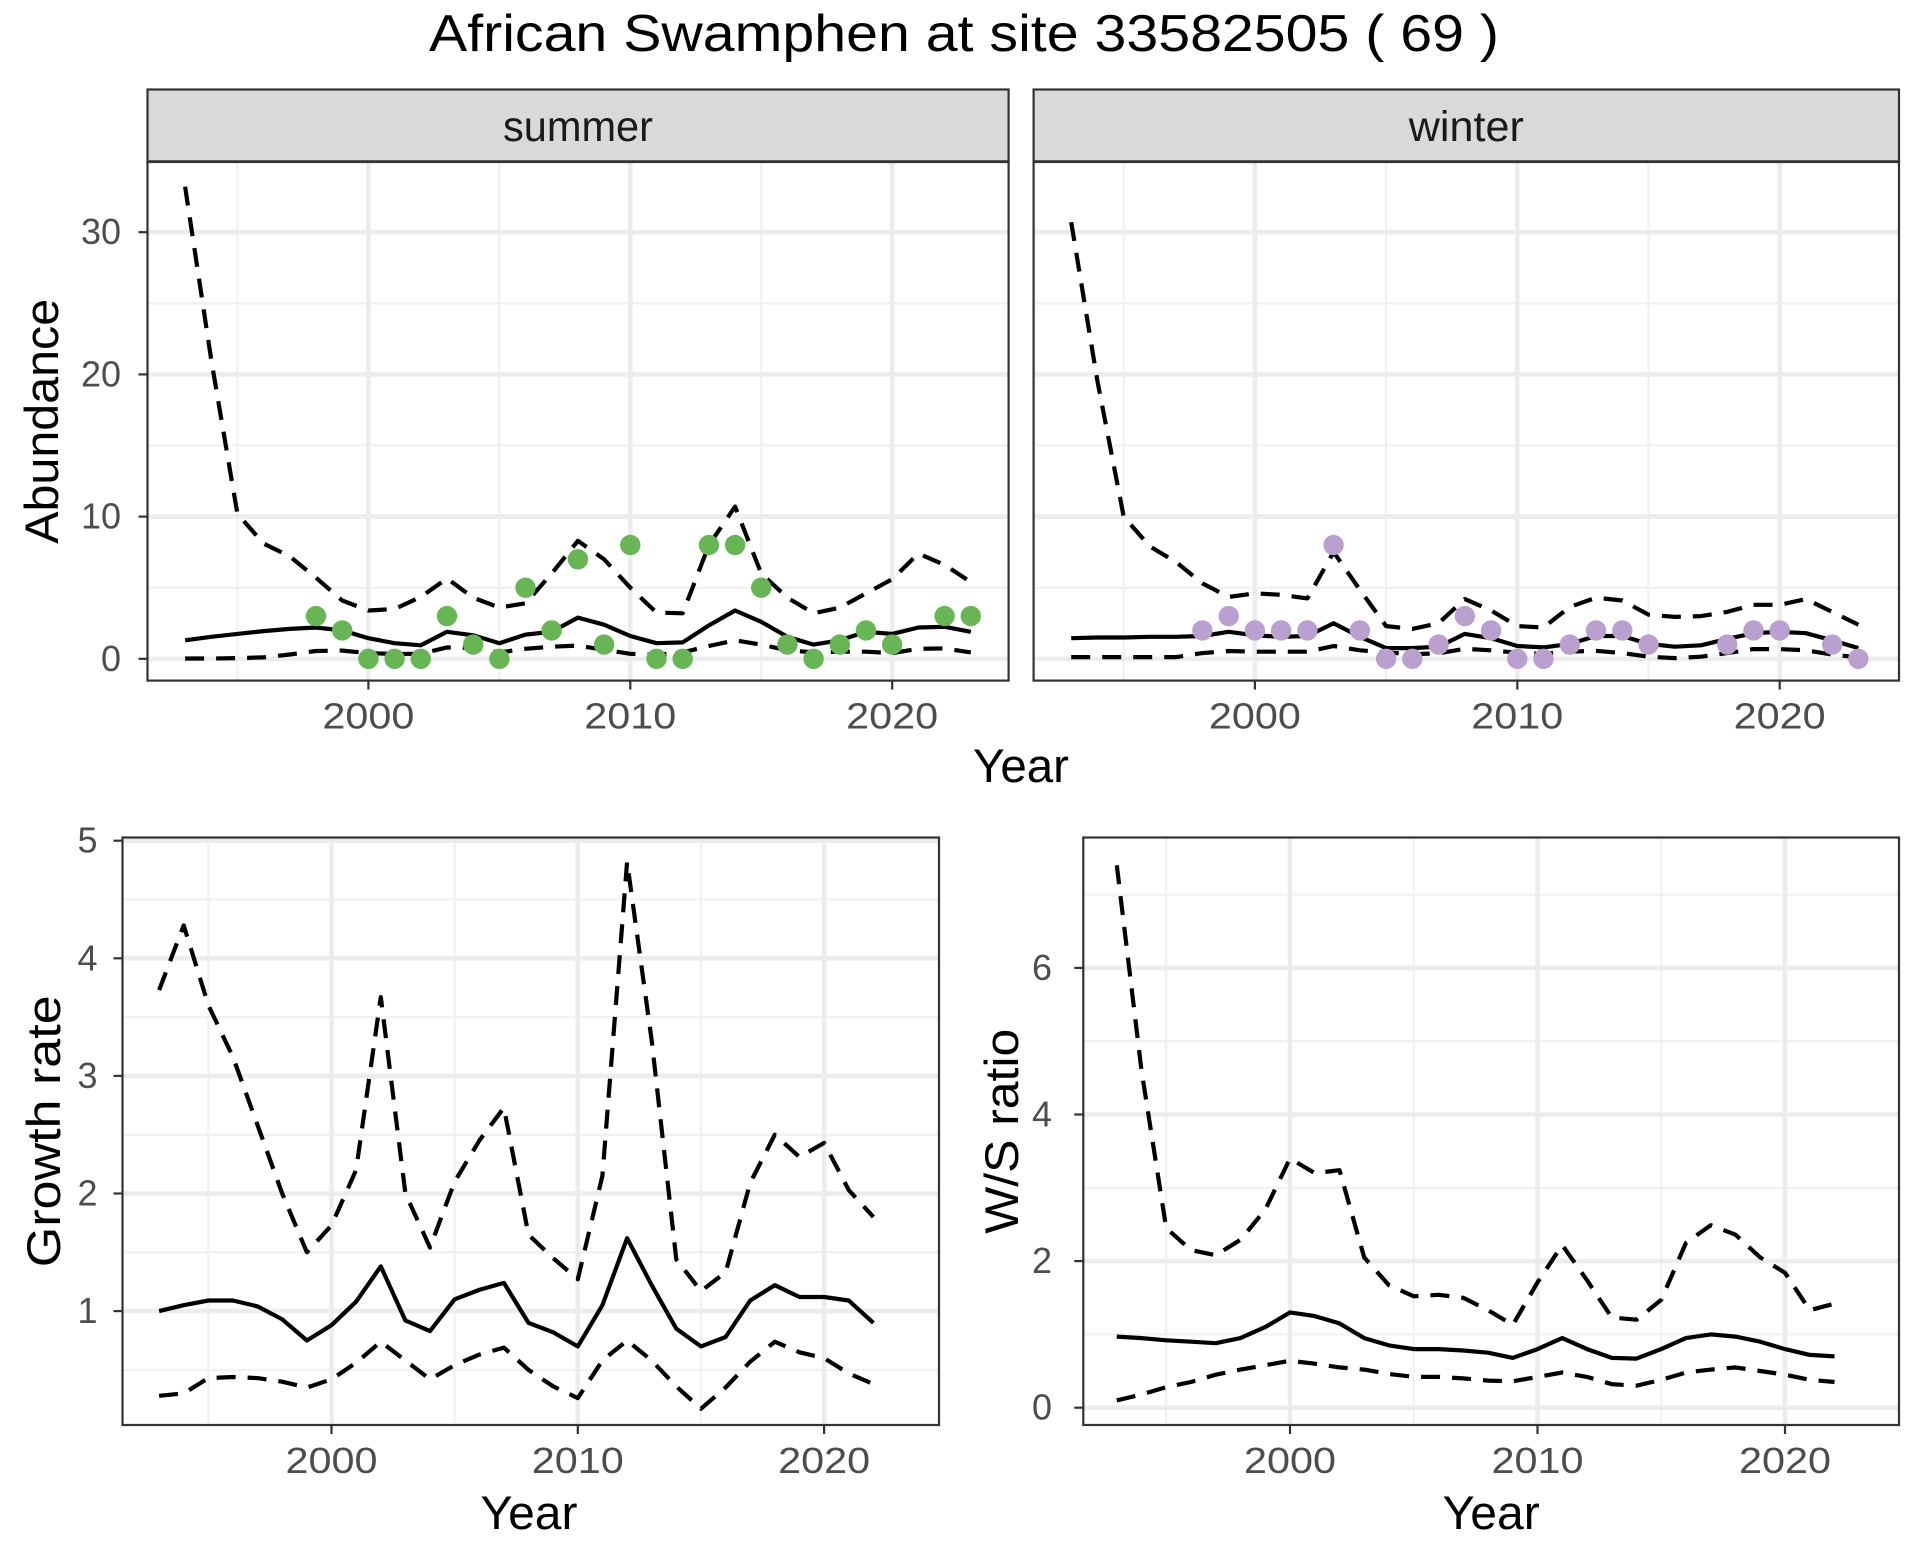  What do you see at coordinates (1466, 127) in the screenshot?
I see `svg-text: winter` at bounding box center [1466, 127].